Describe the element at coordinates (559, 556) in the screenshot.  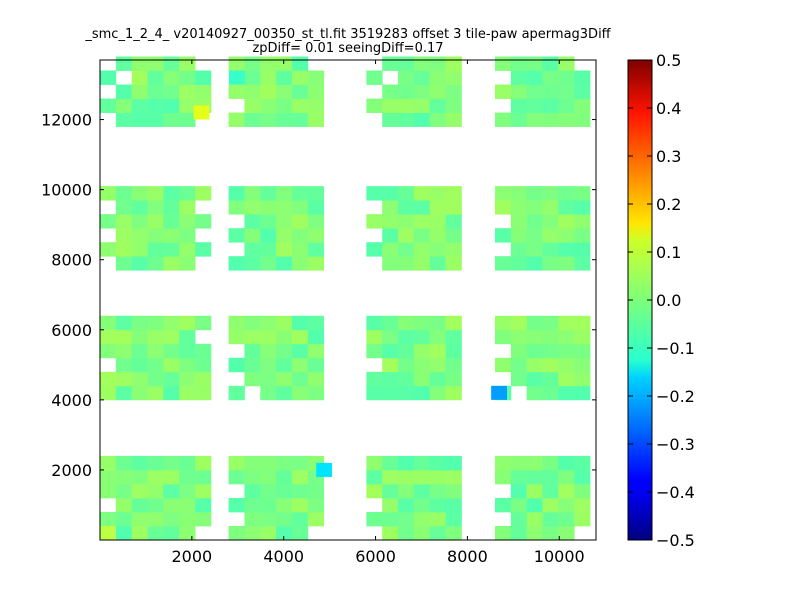
I see `x-tick-label: 10000` at that location.